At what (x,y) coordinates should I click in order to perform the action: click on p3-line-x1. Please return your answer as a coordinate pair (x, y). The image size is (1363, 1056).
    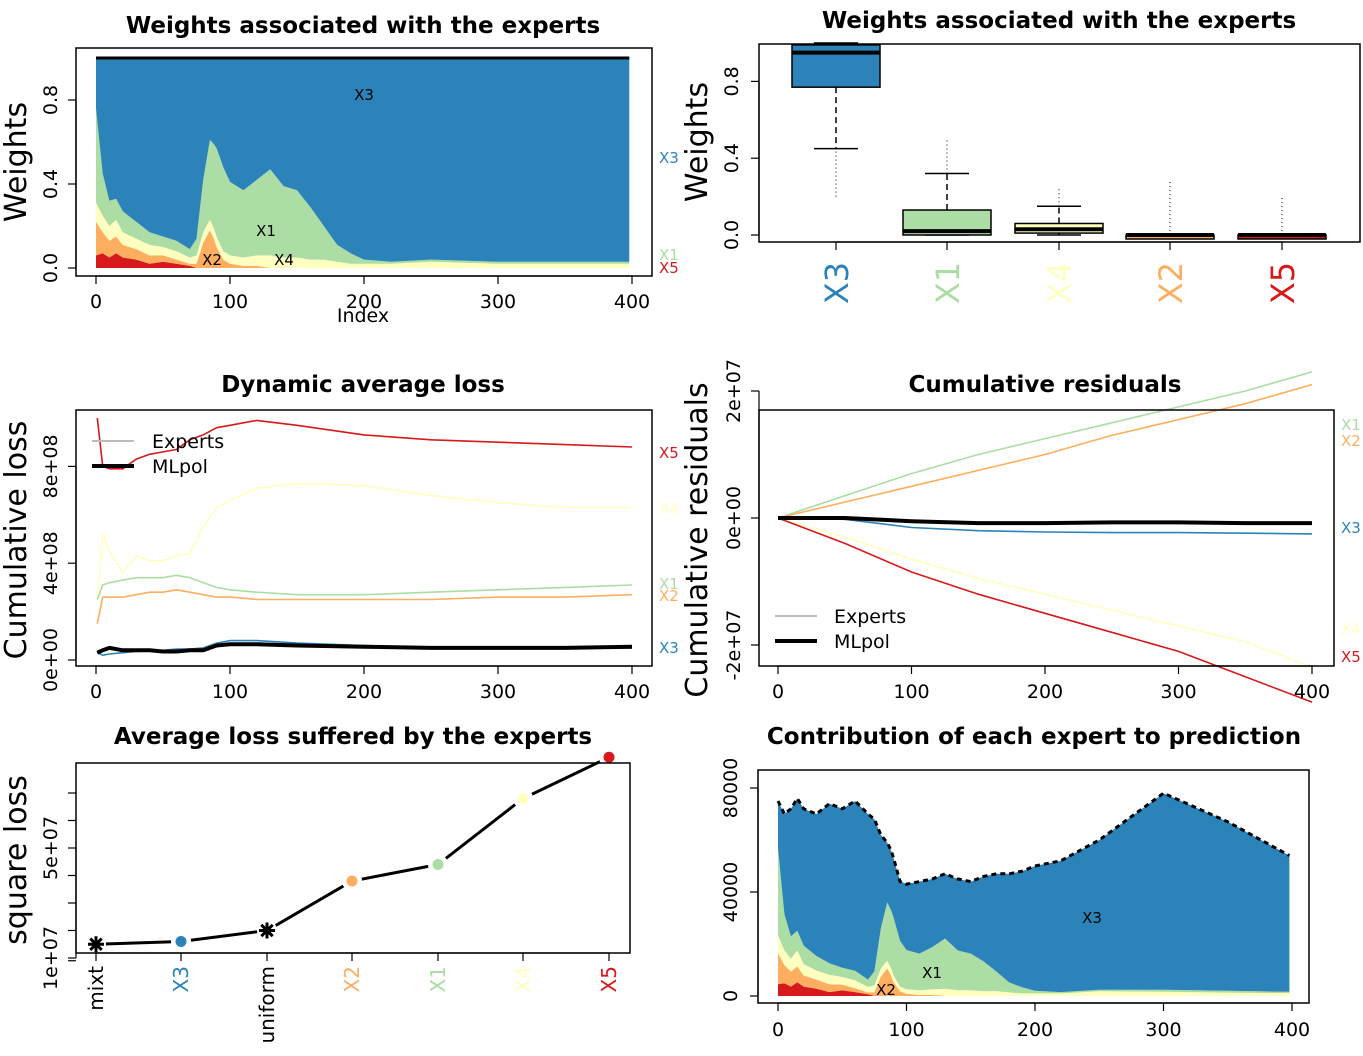
    Looking at the image, I should click on (364, 587).